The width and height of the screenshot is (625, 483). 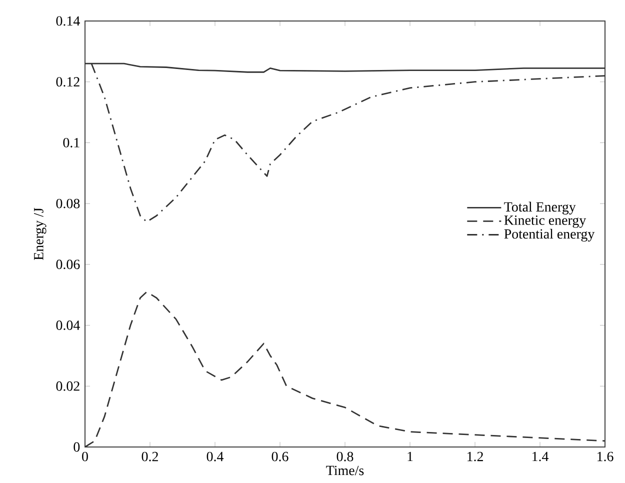 I want to click on x-tick-label: 1.2, so click(x=475, y=457).